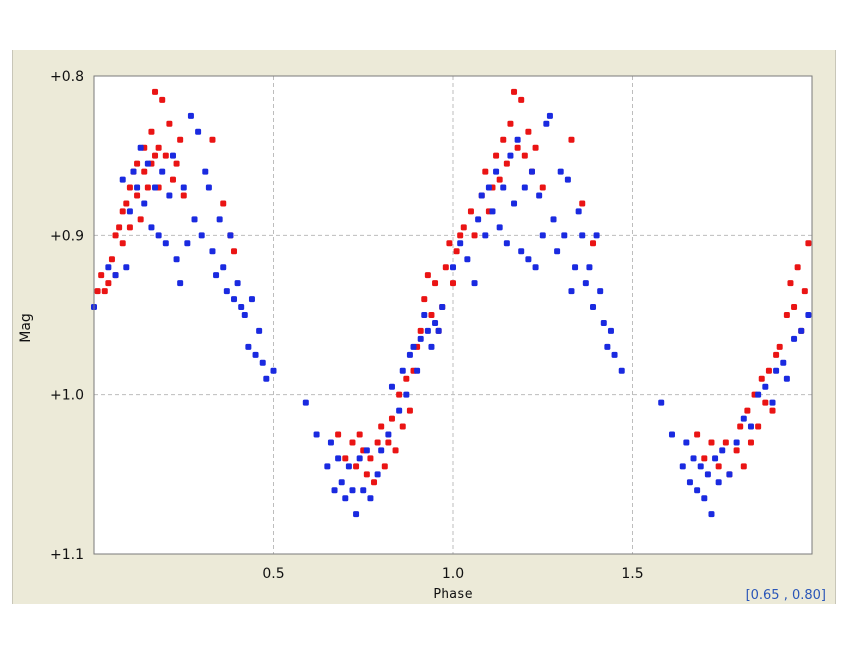 The height and width of the screenshot is (654, 846). What do you see at coordinates (26, 328) in the screenshot?
I see `y-axis-label: Mag` at bounding box center [26, 328].